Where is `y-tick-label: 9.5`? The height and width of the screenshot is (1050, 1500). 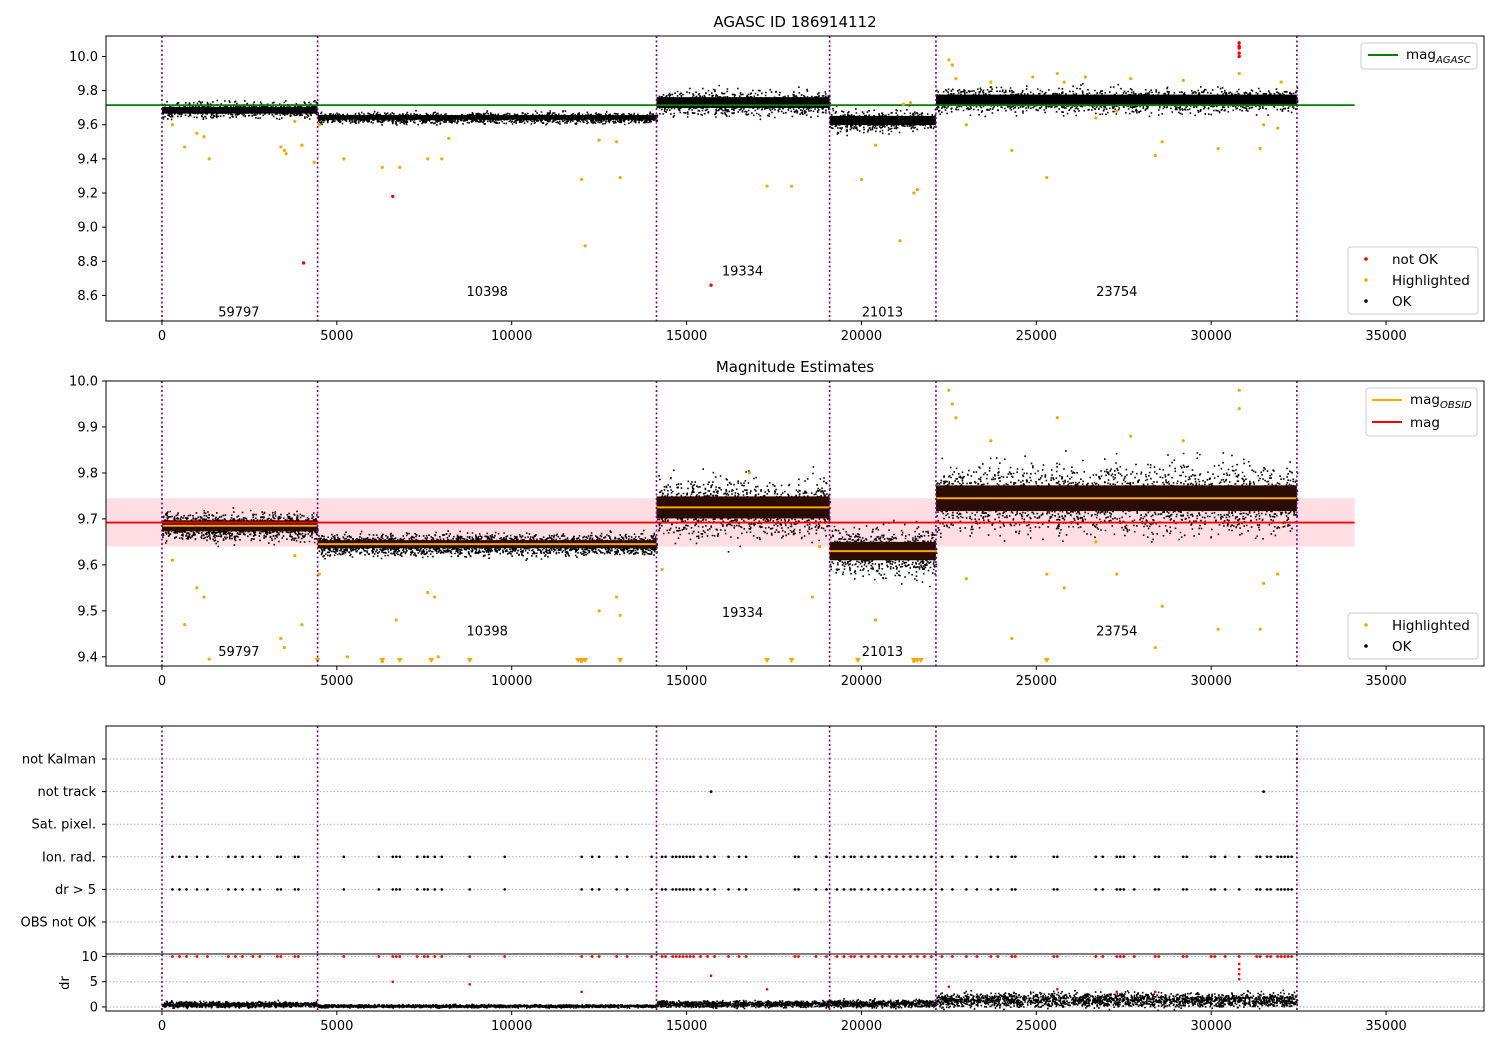
y-tick-label: 9.5 is located at coordinates (87, 611).